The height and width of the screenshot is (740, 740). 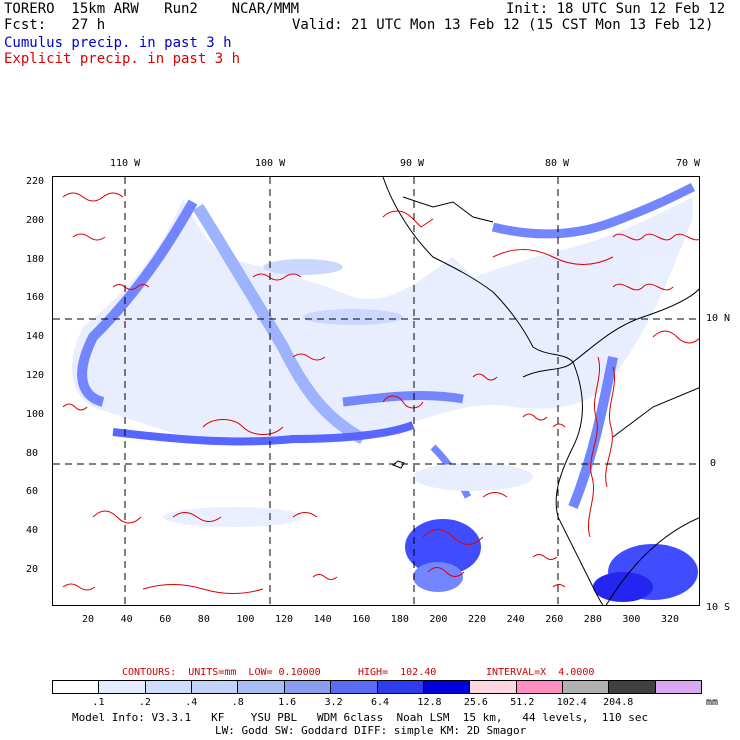 I want to click on colorbar-tick-label: 1.6, so click(x=287, y=702).